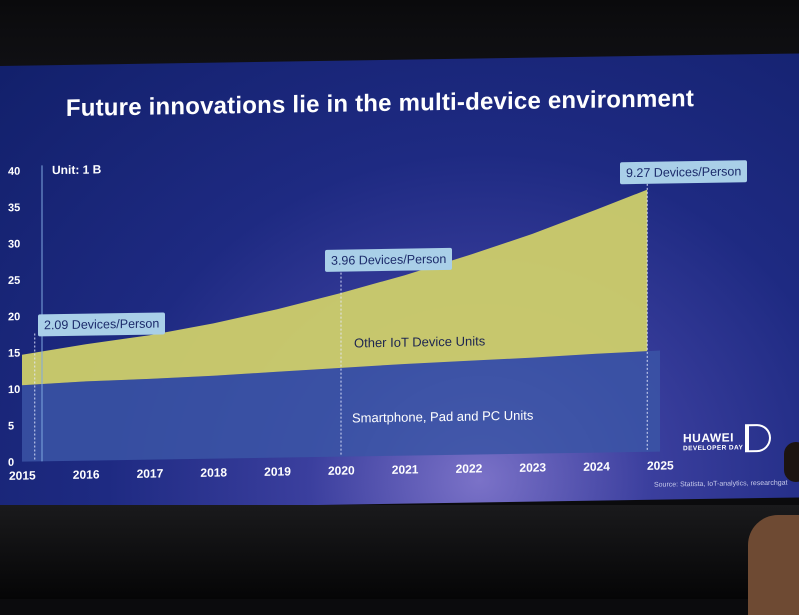  I want to click on x-tick-2021: 2021, so click(405, 469).